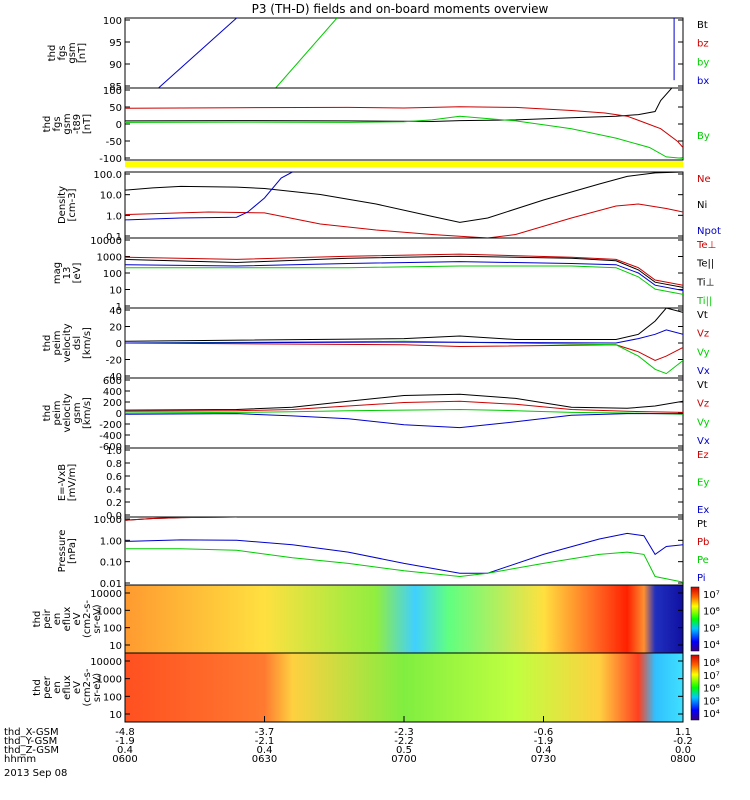 The width and height of the screenshot is (750, 800). I want to click on y-tick-label: 10.00, so click(107, 520).